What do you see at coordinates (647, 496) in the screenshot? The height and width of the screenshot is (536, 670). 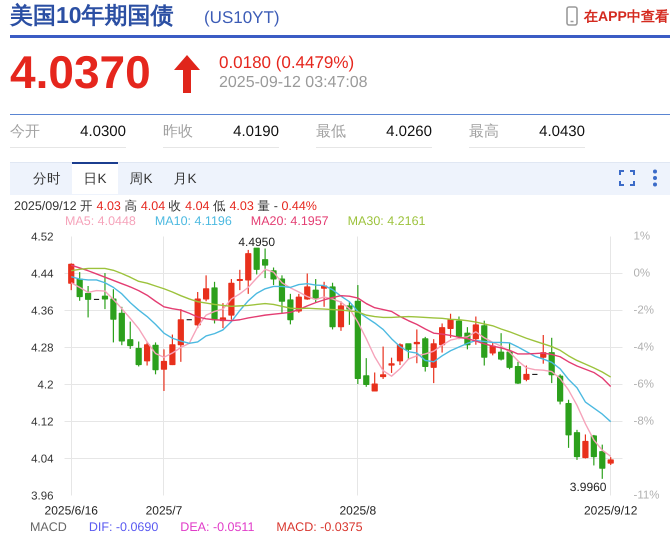 I see `y2-tick-label: -11%` at bounding box center [647, 496].